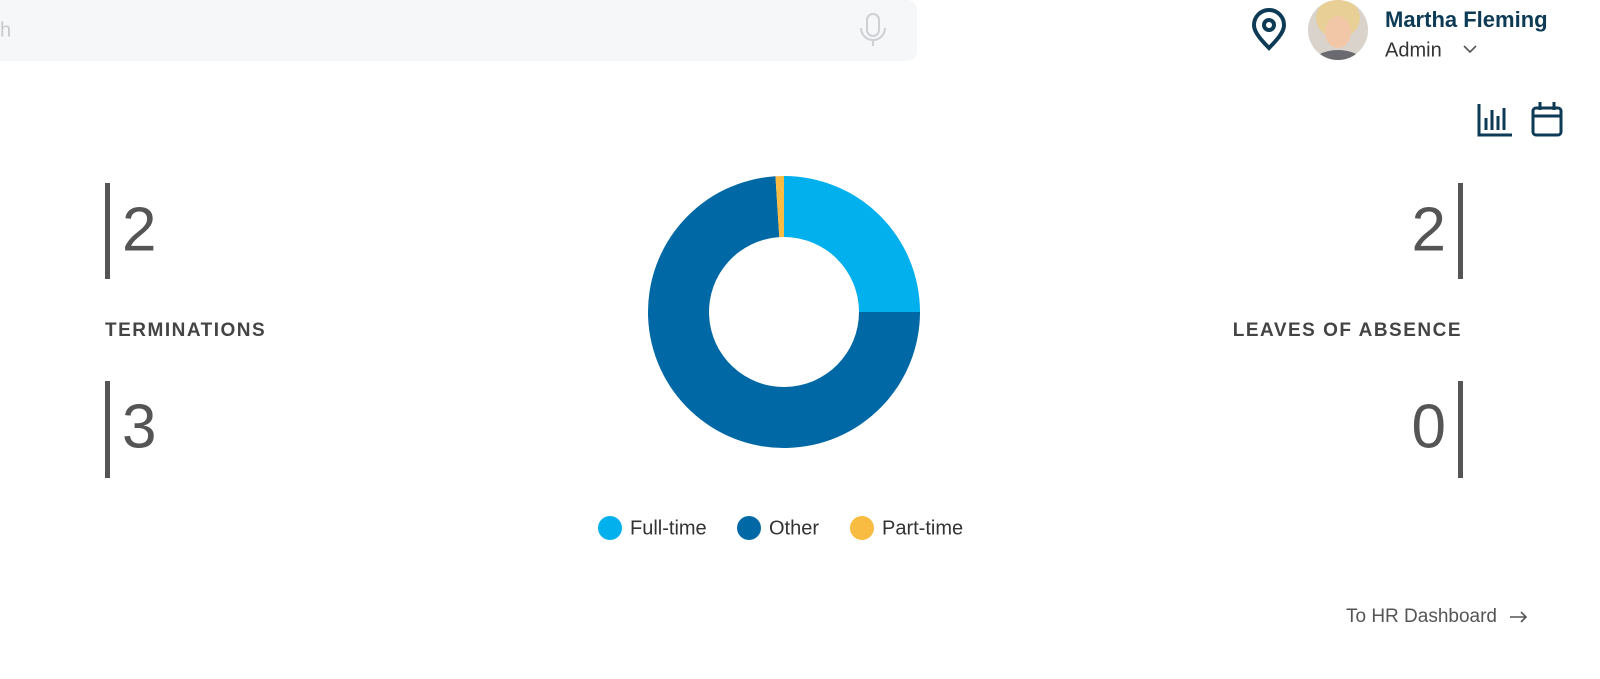  I want to click on search-placeholder: h, so click(5, 30).